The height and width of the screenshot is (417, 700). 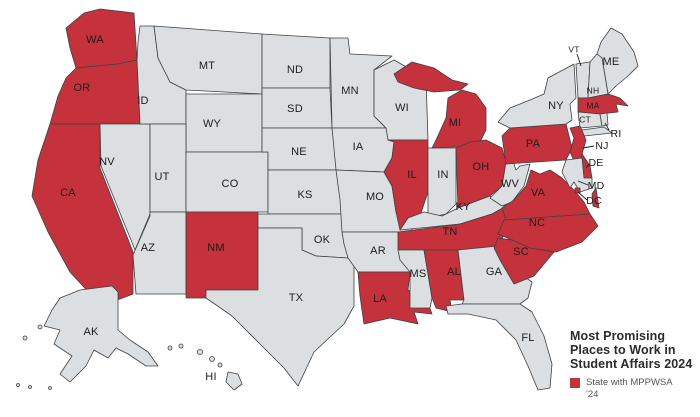 I want to click on state-label-nc: NC, so click(x=537, y=223).